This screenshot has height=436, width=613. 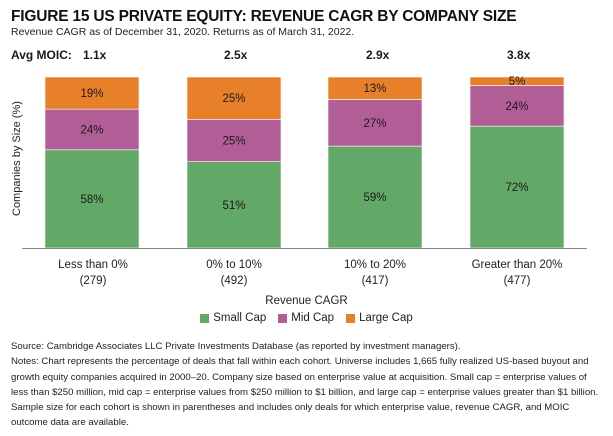 What do you see at coordinates (374, 265) in the screenshot?
I see `category-label: 10% to 20%` at bounding box center [374, 265].